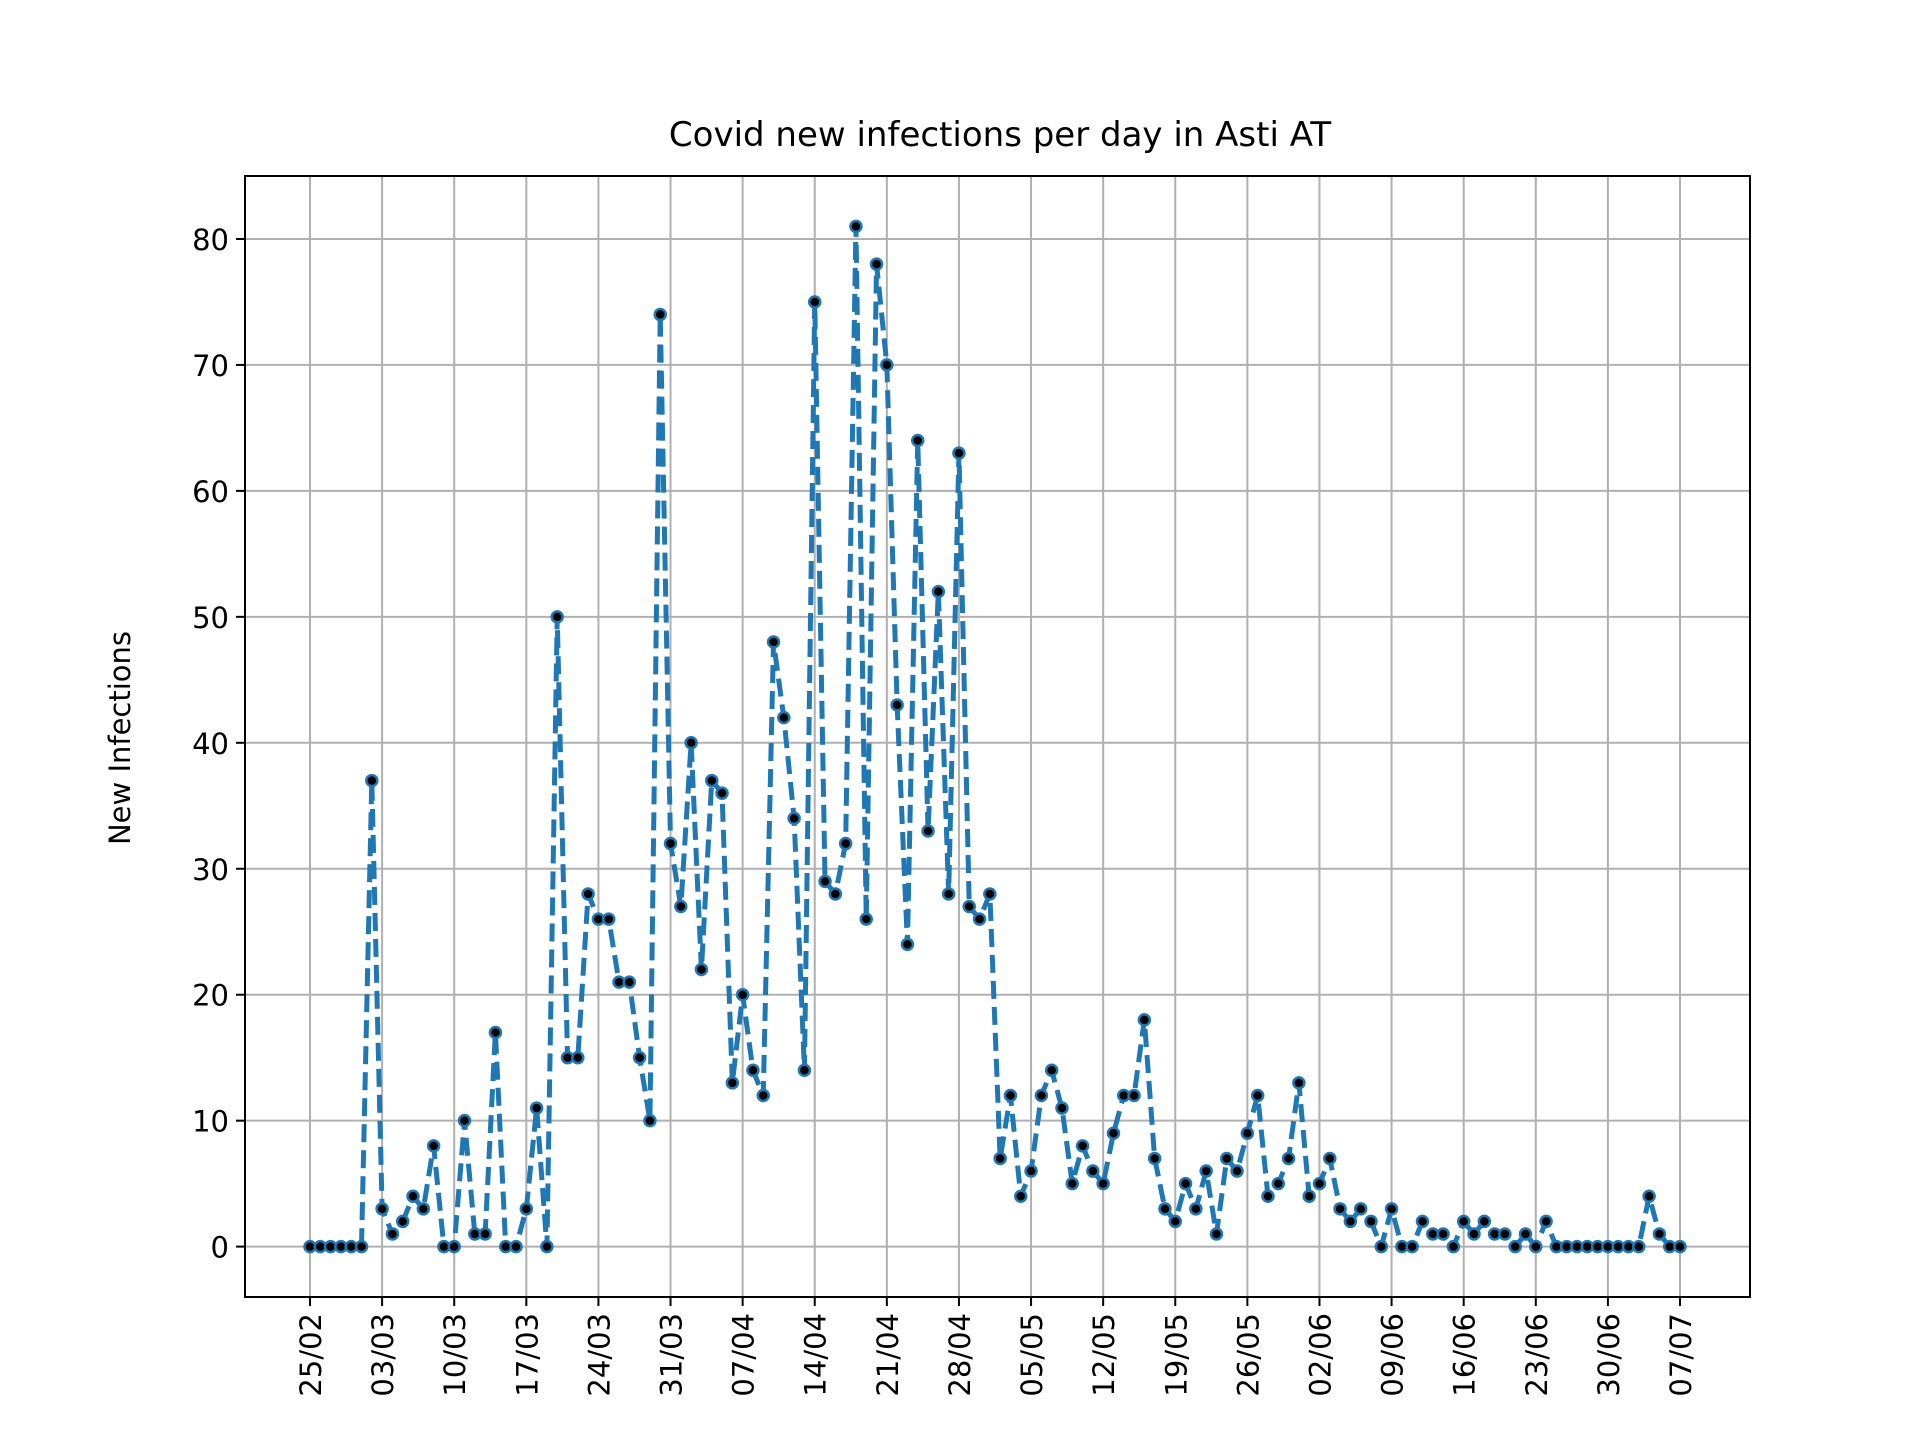 Image resolution: width=1920 pixels, height=1444 pixels. What do you see at coordinates (210, 870) in the screenshot?
I see `y-tick-label: 30` at bounding box center [210, 870].